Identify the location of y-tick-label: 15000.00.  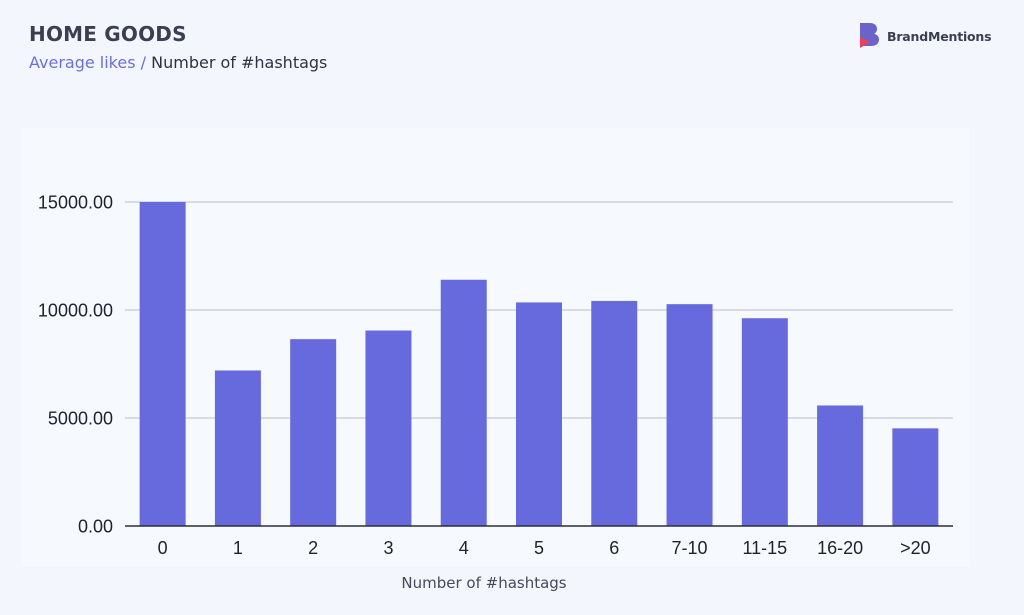
(75, 203).